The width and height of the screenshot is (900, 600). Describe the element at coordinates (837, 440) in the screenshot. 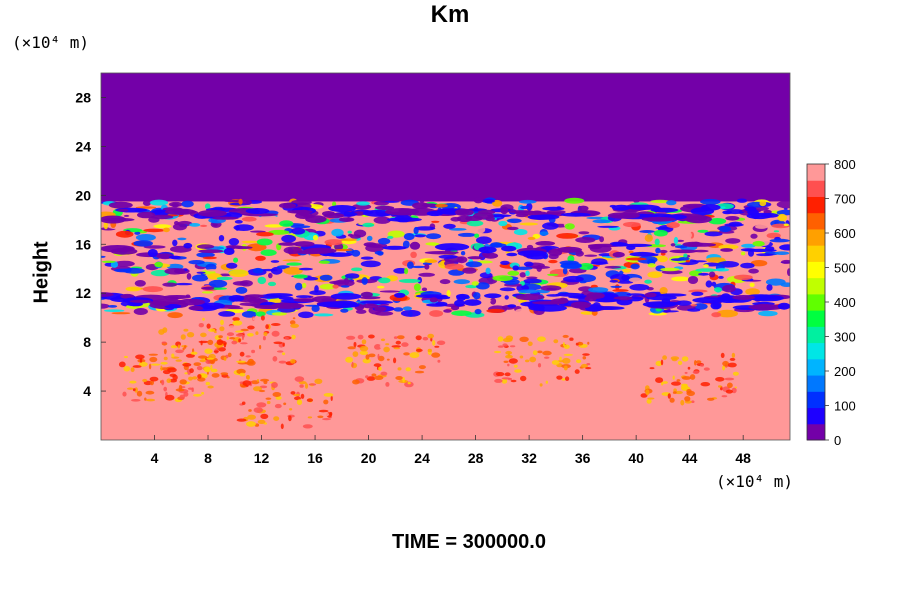

I see `colorbar-tick-label: 0` at that location.